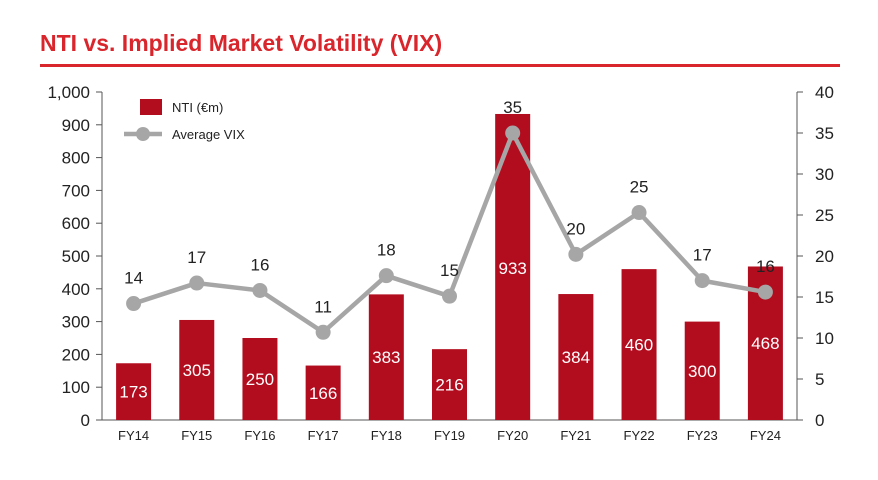  What do you see at coordinates (824, 256) in the screenshot?
I see `right-tick-label: 20` at bounding box center [824, 256].